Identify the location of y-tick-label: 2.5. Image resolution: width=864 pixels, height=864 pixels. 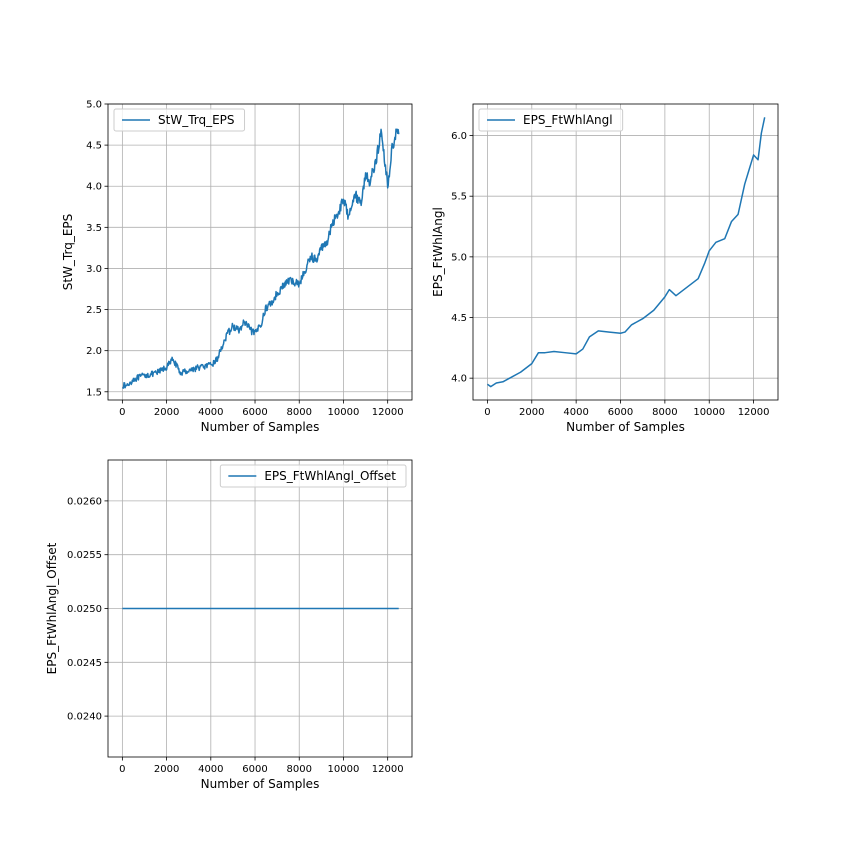
(94, 310).